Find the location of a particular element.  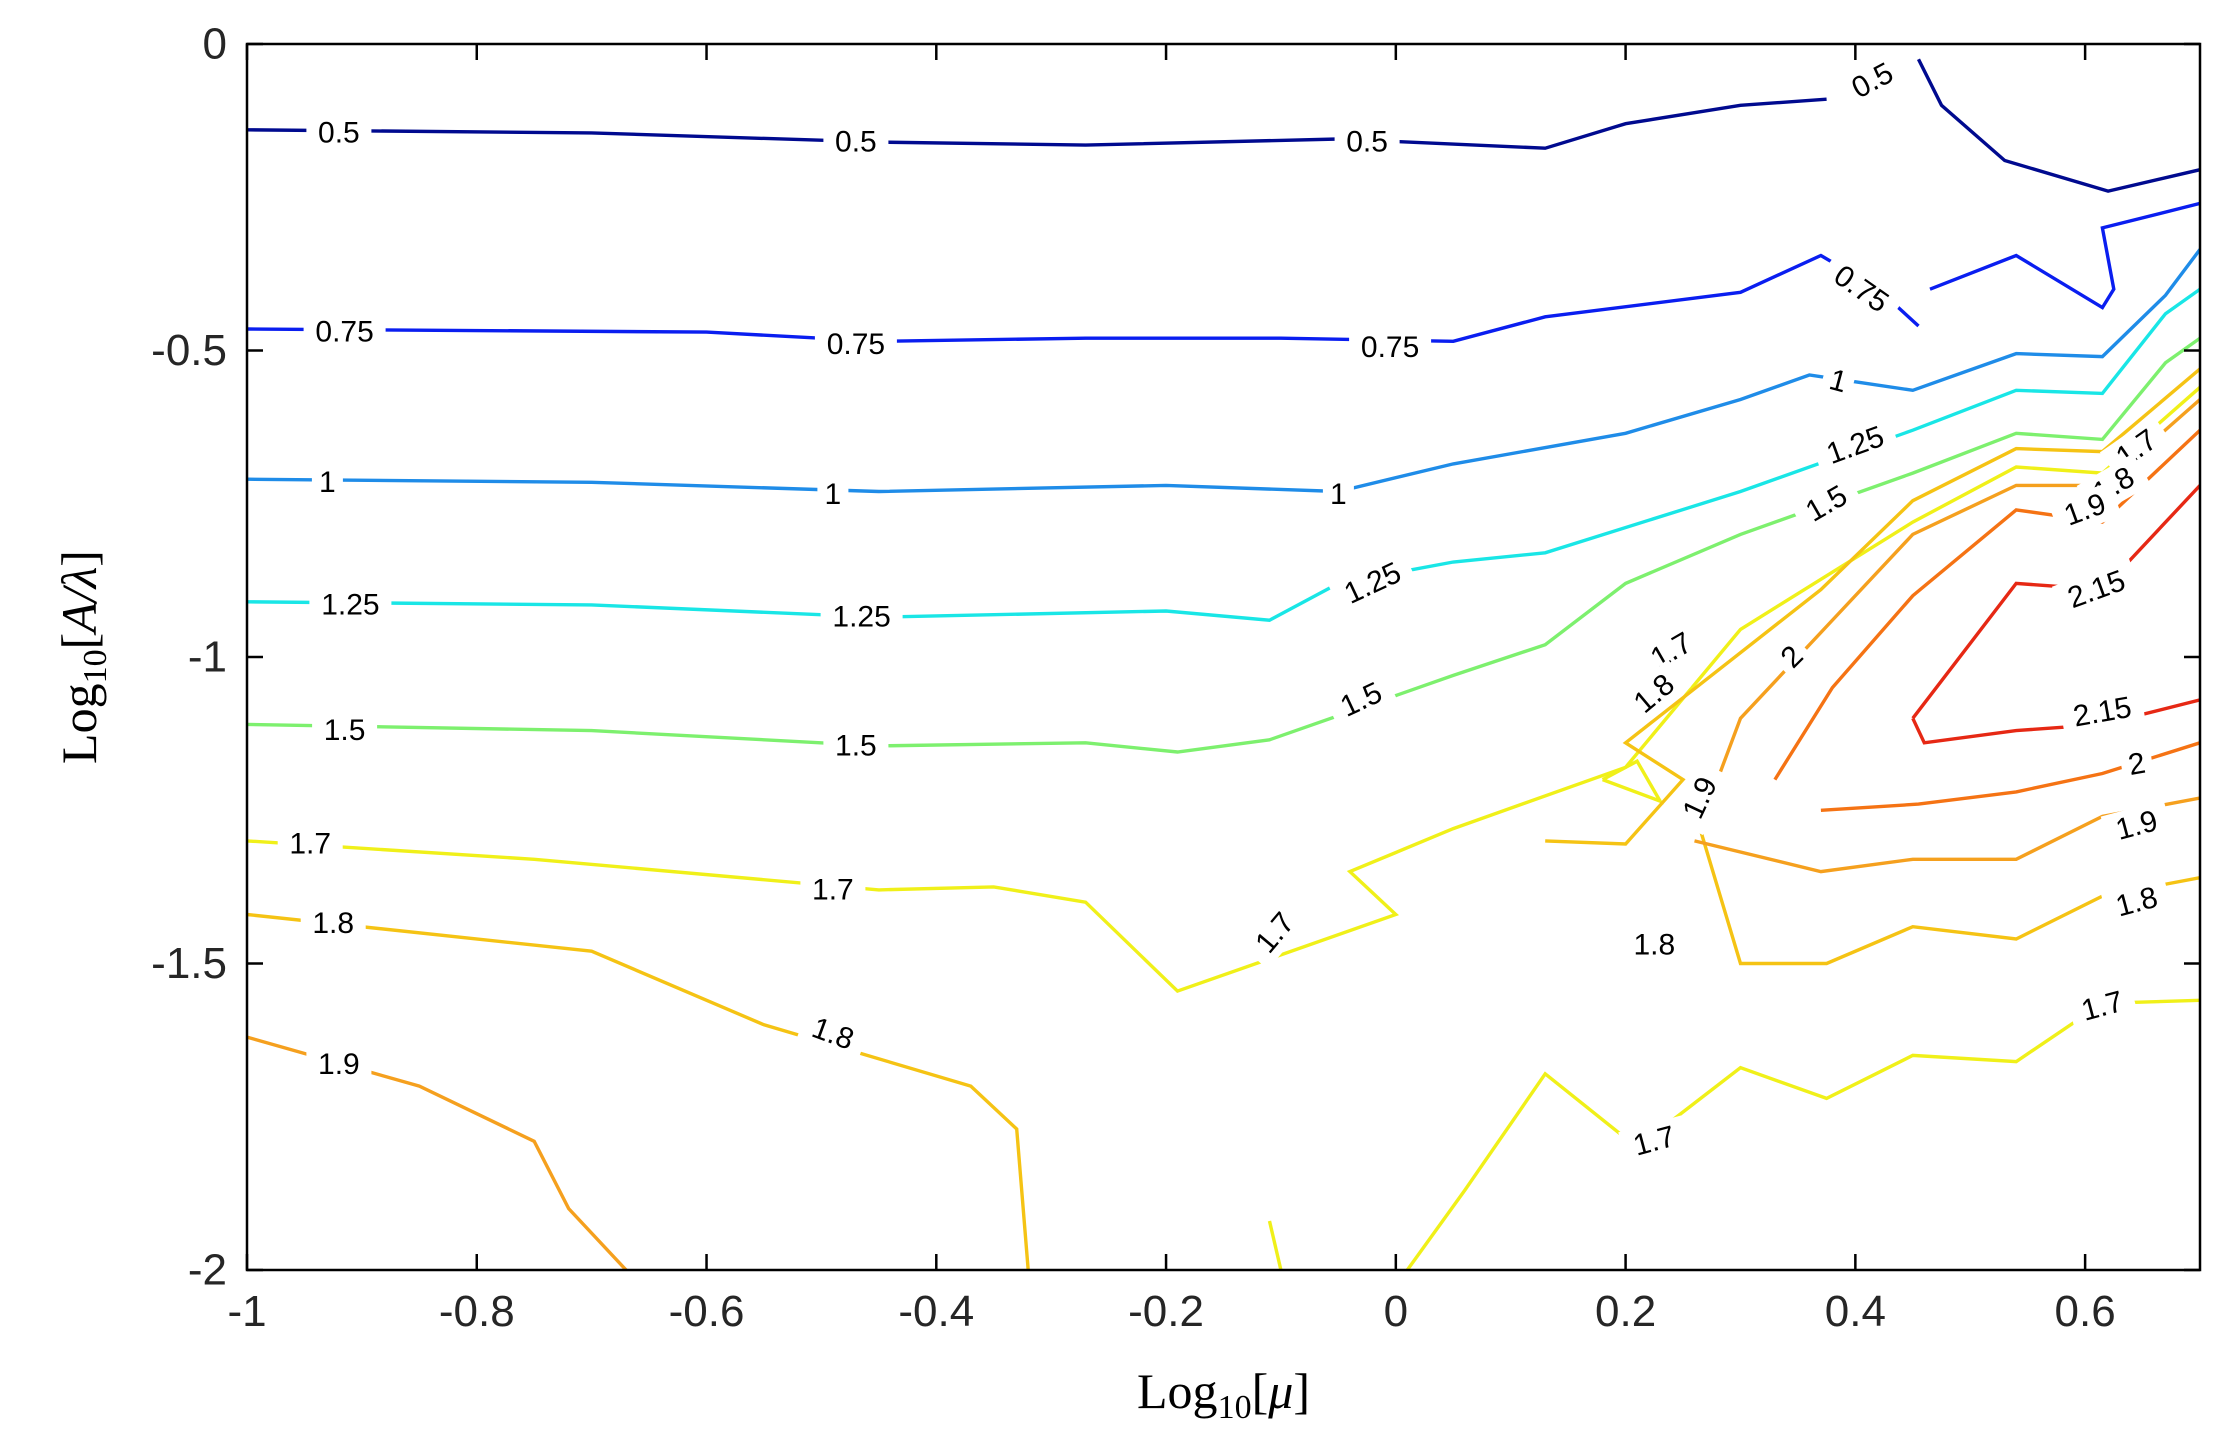

x-tick-label: -0.2 is located at coordinates (1166, 1311).